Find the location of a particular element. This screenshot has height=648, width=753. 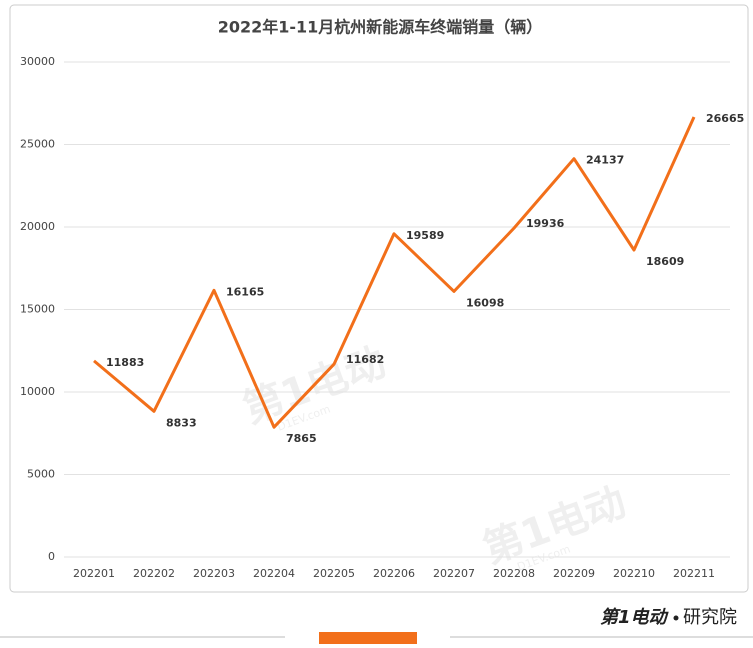

x-tick-label: 202201 is located at coordinates (94, 573).